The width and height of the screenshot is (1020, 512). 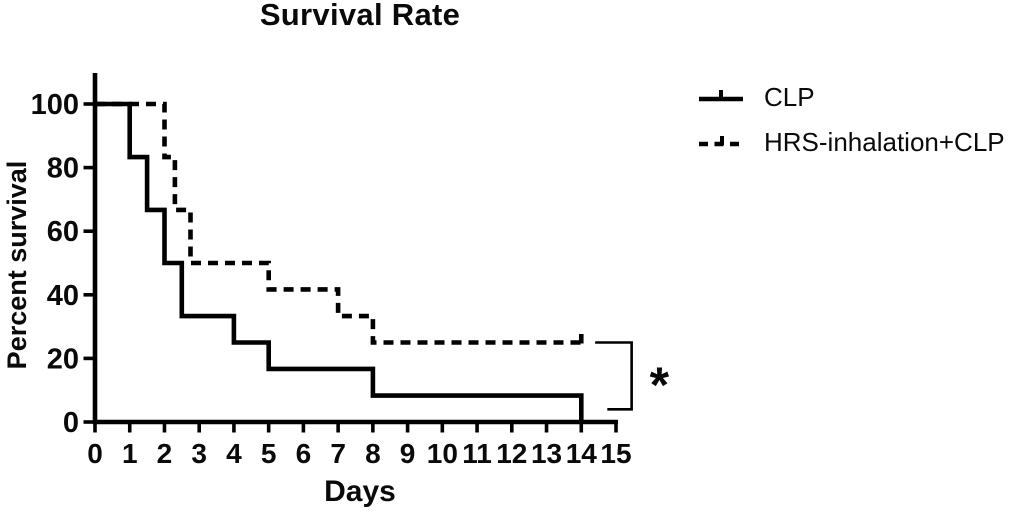 I want to click on x-axis-label: Days, so click(x=360, y=491).